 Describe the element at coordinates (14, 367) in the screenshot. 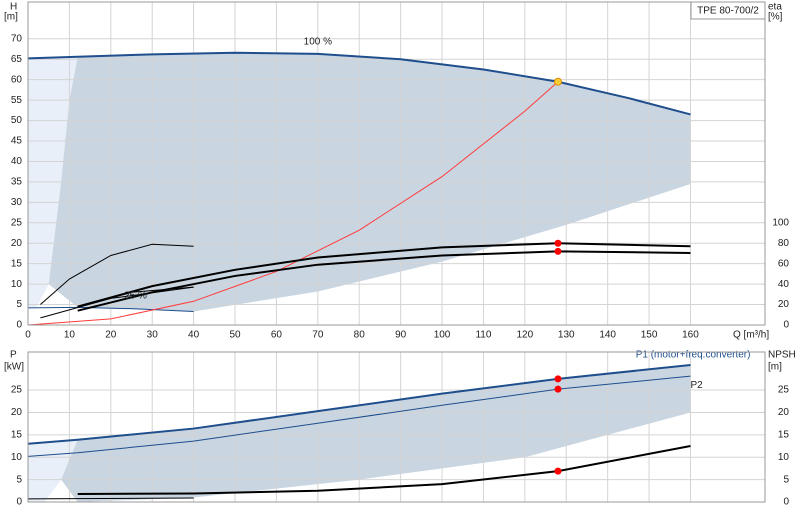

I see `y-axis-unit: [kW]` at that location.